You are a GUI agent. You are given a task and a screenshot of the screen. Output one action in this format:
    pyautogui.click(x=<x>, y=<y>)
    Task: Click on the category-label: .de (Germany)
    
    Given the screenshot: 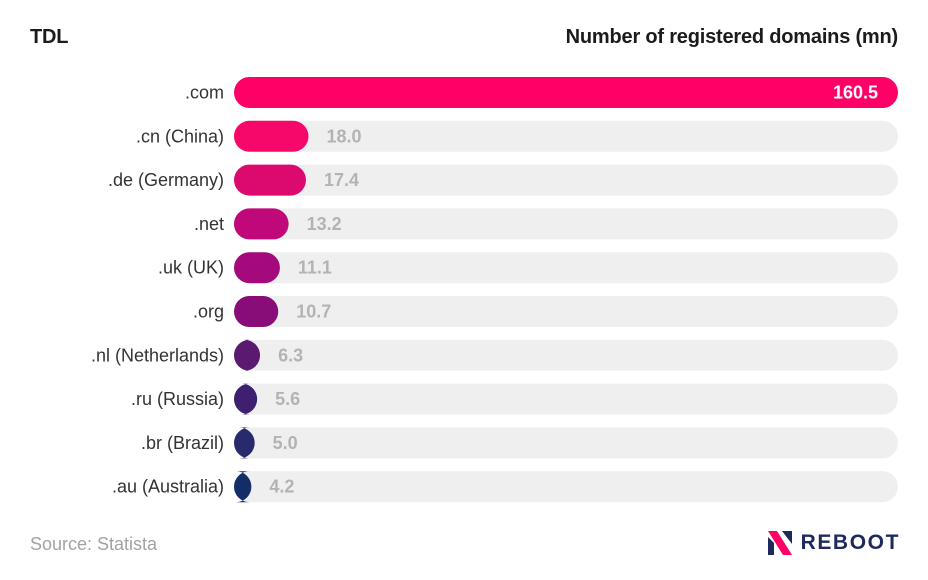 What is the action you would take?
    pyautogui.click(x=166, y=180)
    